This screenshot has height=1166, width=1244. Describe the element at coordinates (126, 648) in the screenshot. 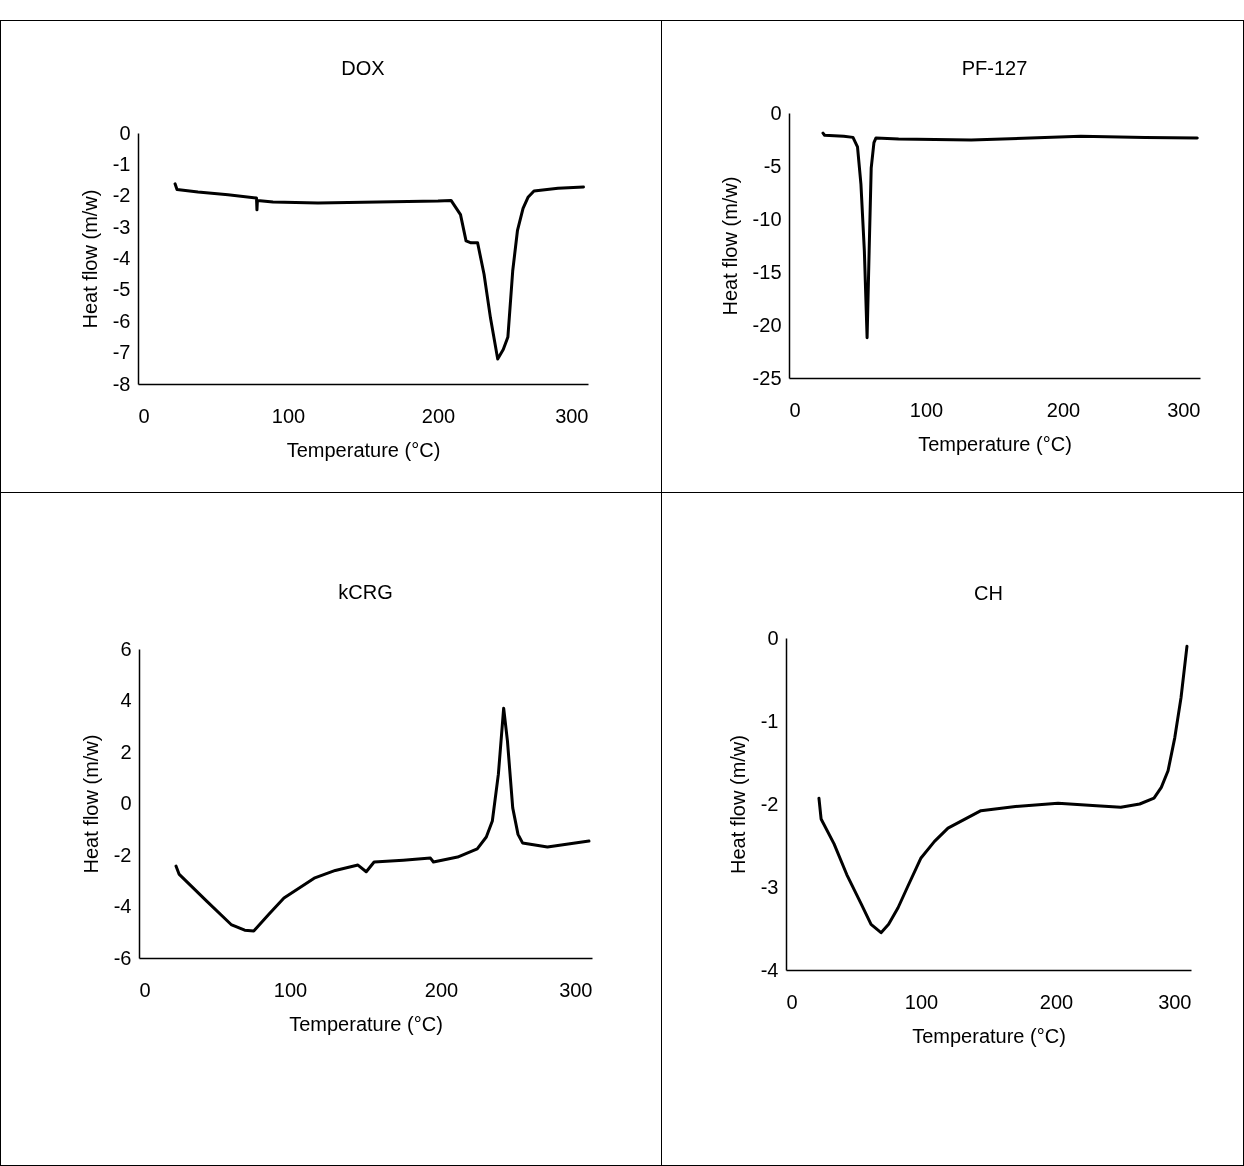

I see `y-tick-label: 6` at that location.